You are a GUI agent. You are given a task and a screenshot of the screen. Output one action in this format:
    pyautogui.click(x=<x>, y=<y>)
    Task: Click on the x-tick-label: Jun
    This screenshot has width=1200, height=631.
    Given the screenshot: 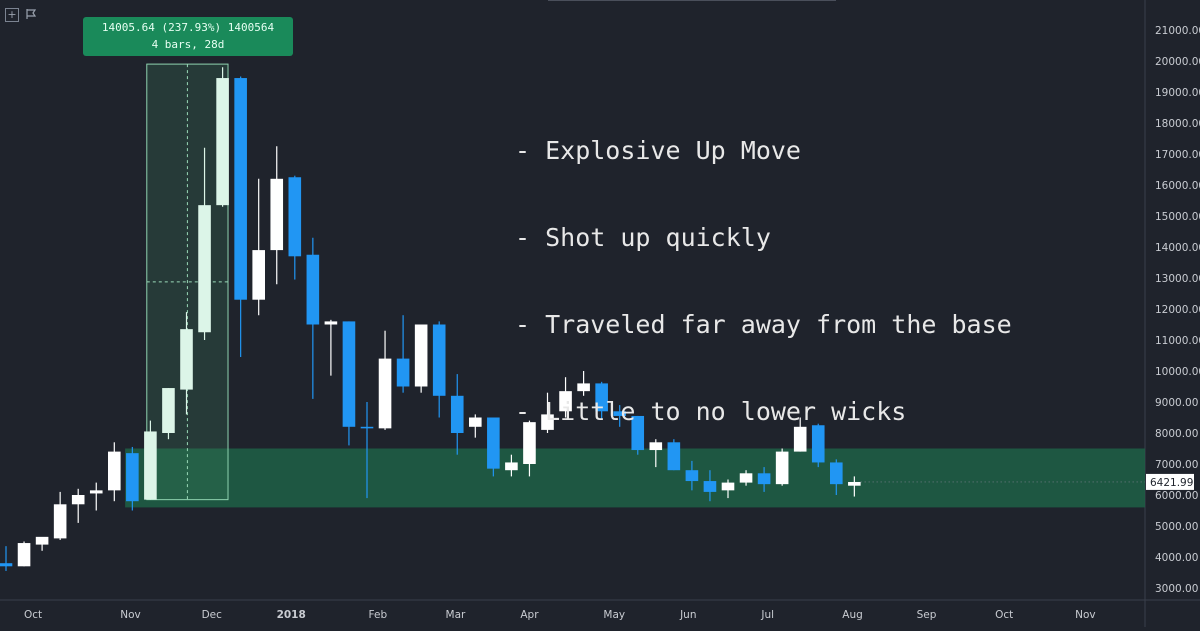 What is the action you would take?
    pyautogui.click(x=687, y=615)
    